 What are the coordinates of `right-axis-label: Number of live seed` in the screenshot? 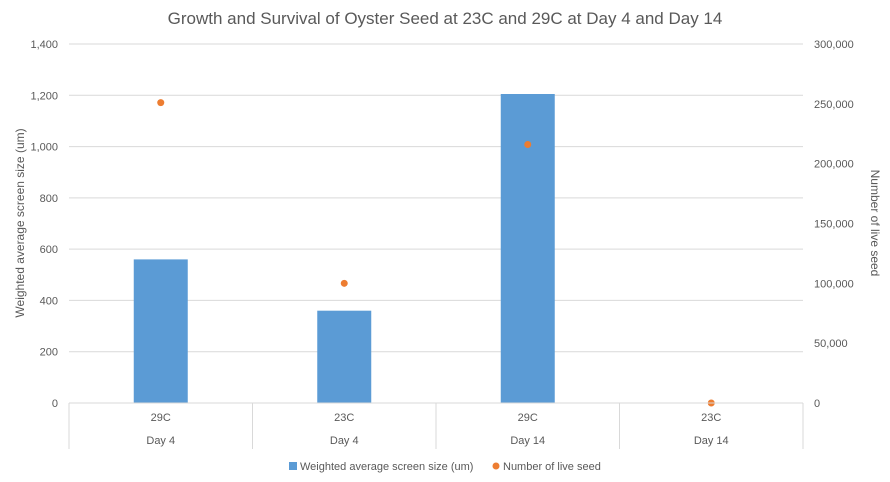 It's located at (875, 223).